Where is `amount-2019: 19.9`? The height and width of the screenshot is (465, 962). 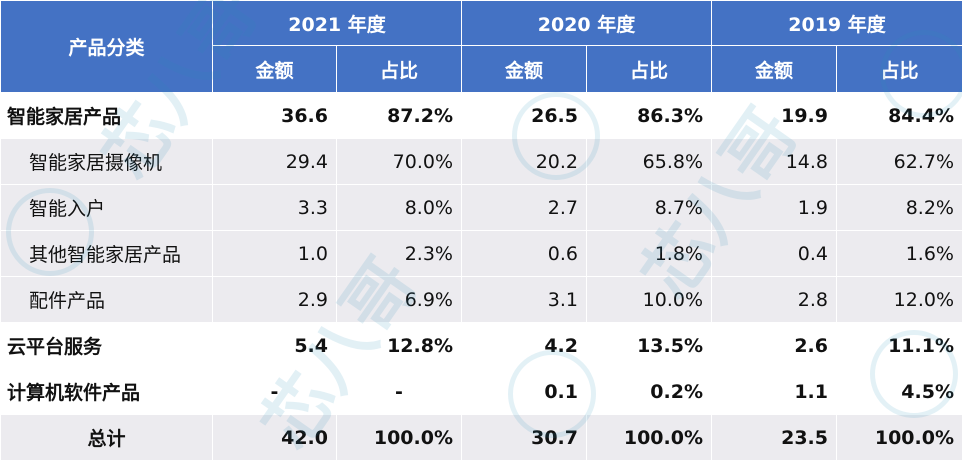 amount-2019: 19.9 is located at coordinates (774, 116).